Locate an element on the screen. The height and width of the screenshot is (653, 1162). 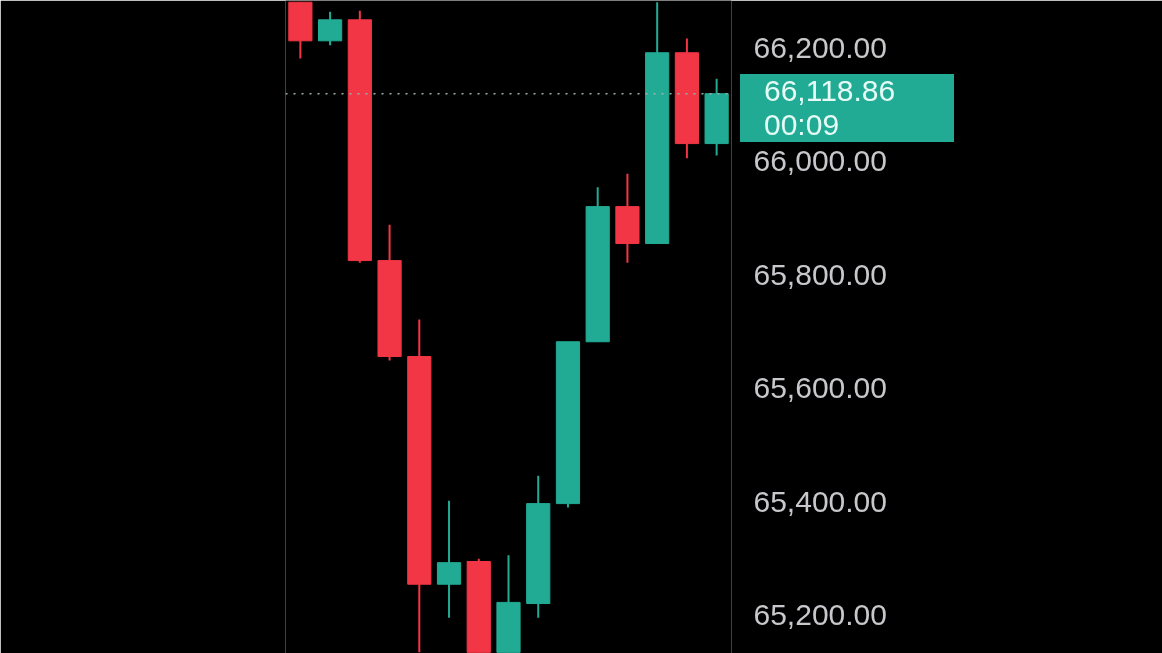
y-tick-label: 65,400.00 is located at coordinates (820, 501).